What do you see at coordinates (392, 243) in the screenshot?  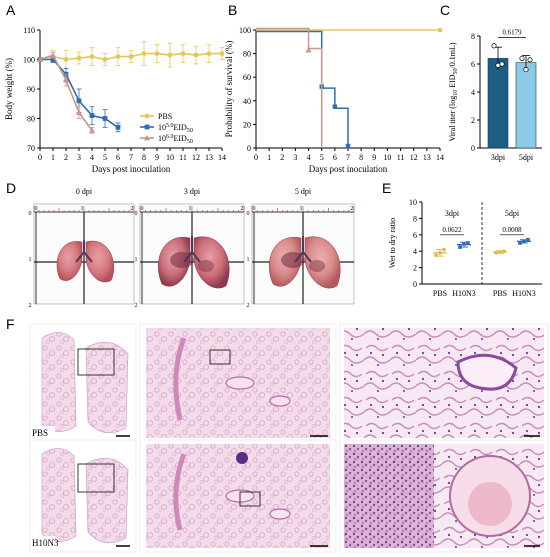 I see `y-axis-label: Wet to dry ratio` at bounding box center [392, 243].